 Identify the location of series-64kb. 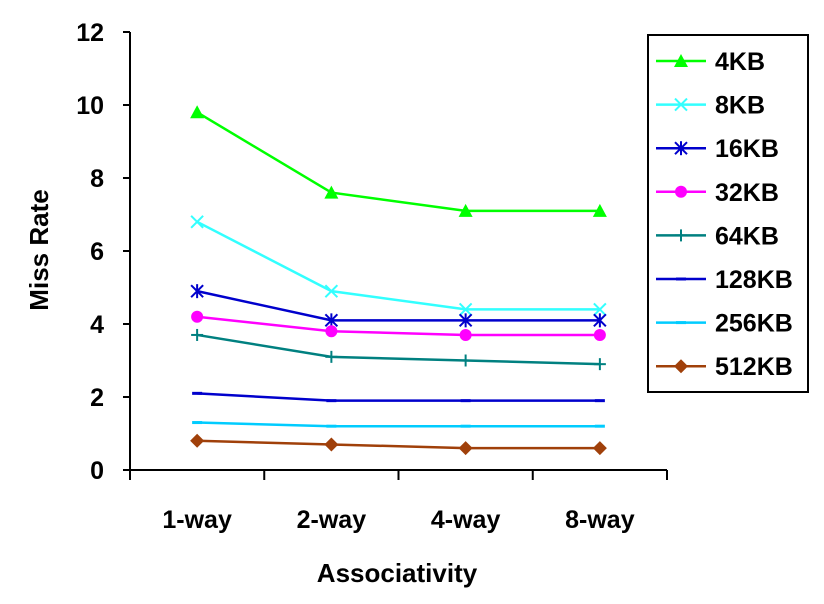
(398, 349).